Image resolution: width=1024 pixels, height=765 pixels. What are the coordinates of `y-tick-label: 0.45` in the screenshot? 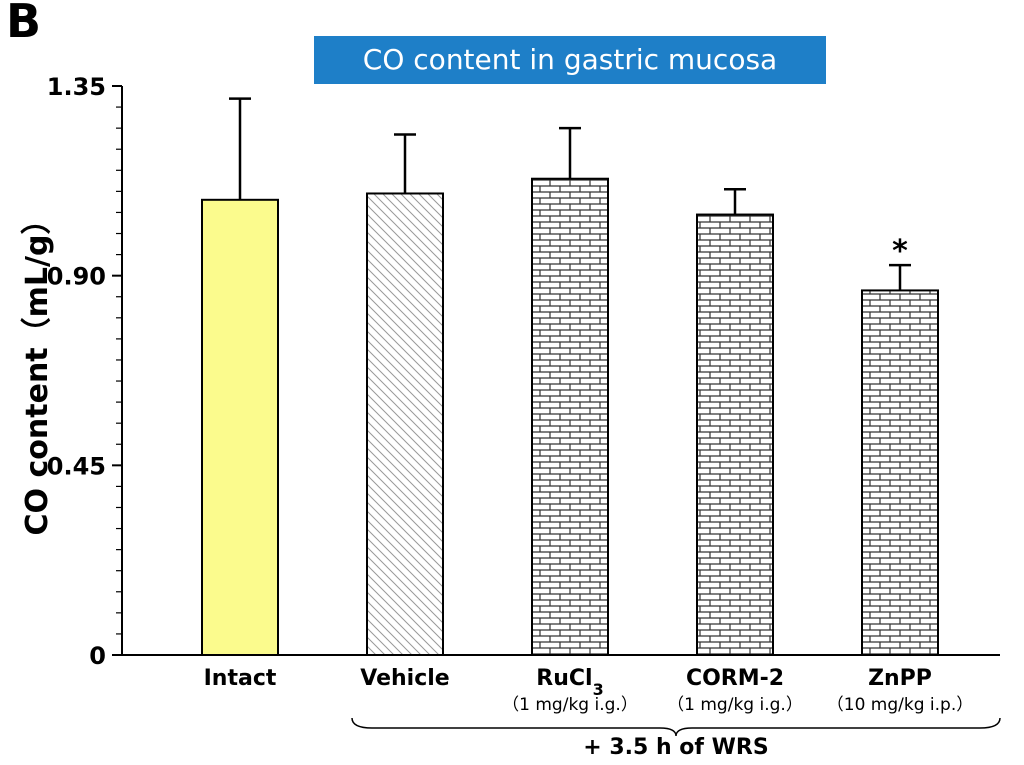 It's located at (76, 466).